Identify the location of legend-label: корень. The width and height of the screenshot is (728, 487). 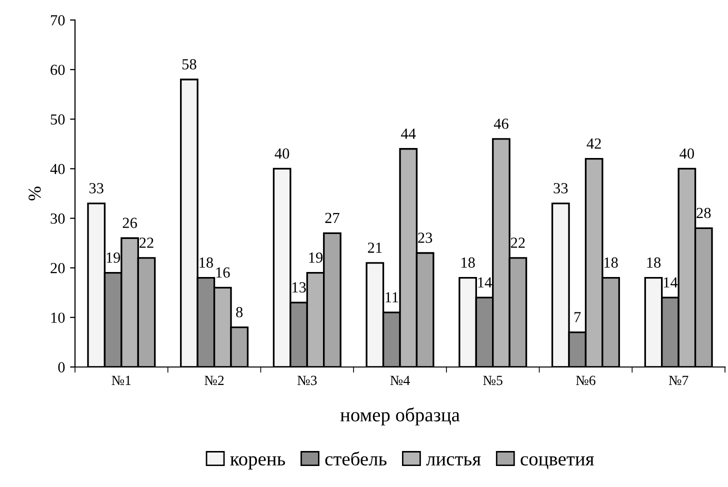
(258, 463).